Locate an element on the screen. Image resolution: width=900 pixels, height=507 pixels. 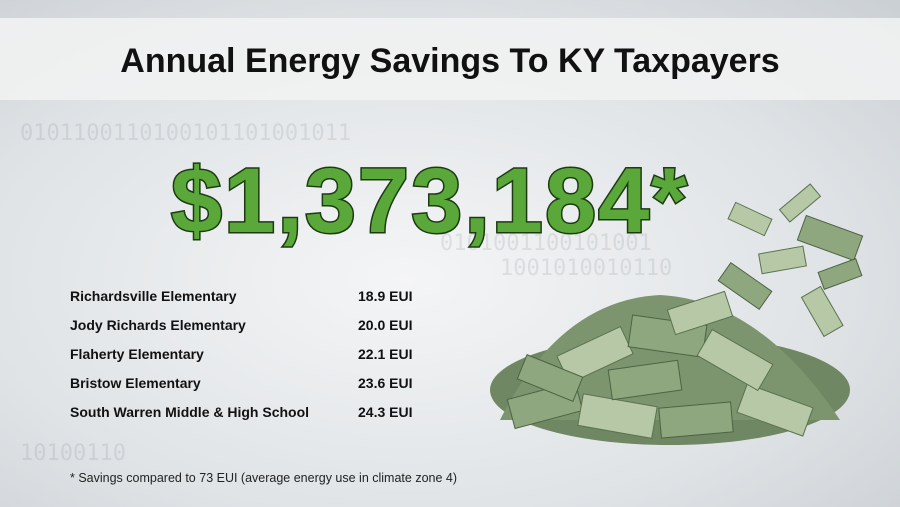
school-eui: 20.0 EUI is located at coordinates (385, 325).